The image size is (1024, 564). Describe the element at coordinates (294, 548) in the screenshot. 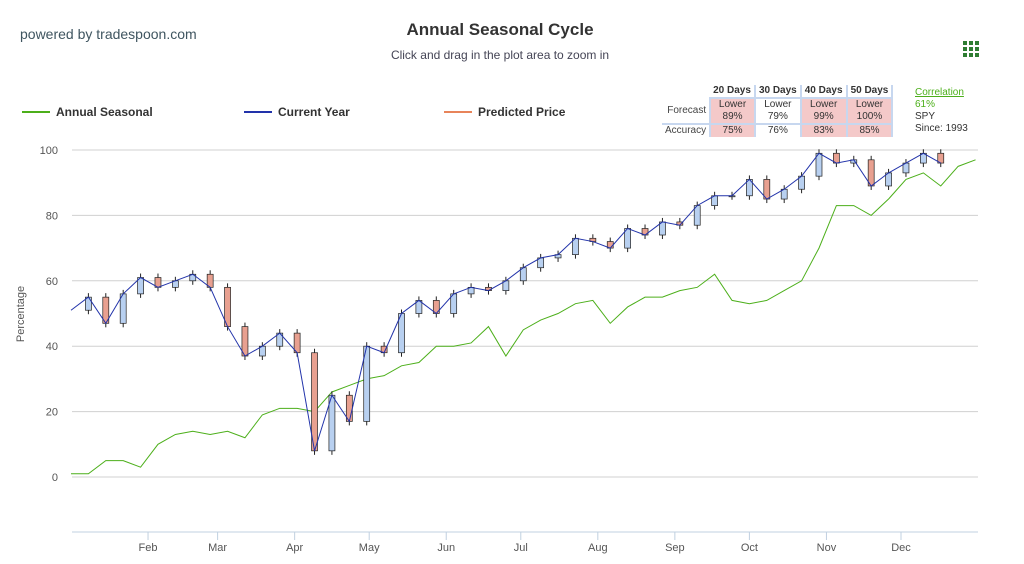

I see `x-tick-label: Apr` at that location.